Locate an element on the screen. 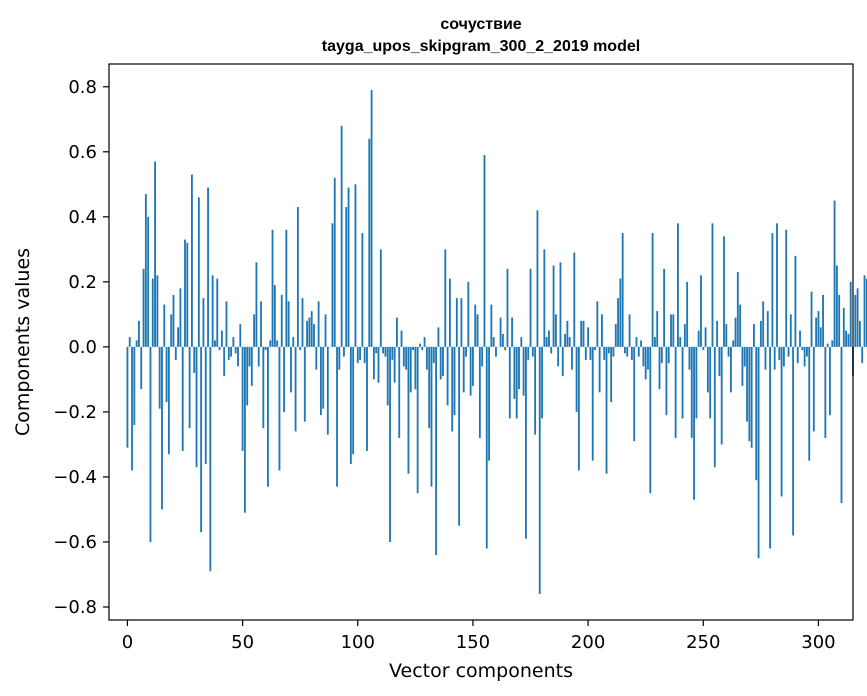 This screenshot has width=867, height=696. y-tick-label: −0.4 is located at coordinates (75, 477).